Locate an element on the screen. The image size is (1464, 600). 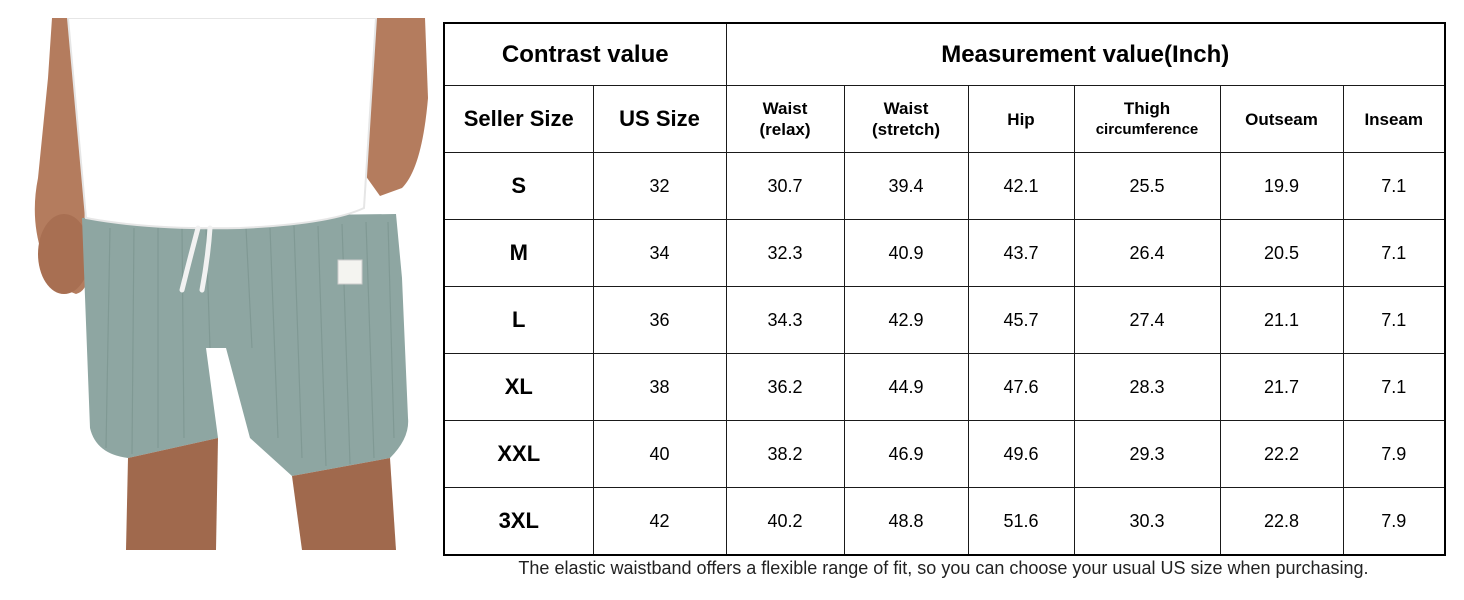
waist-relax-cell: 36.2 is located at coordinates (785, 387).